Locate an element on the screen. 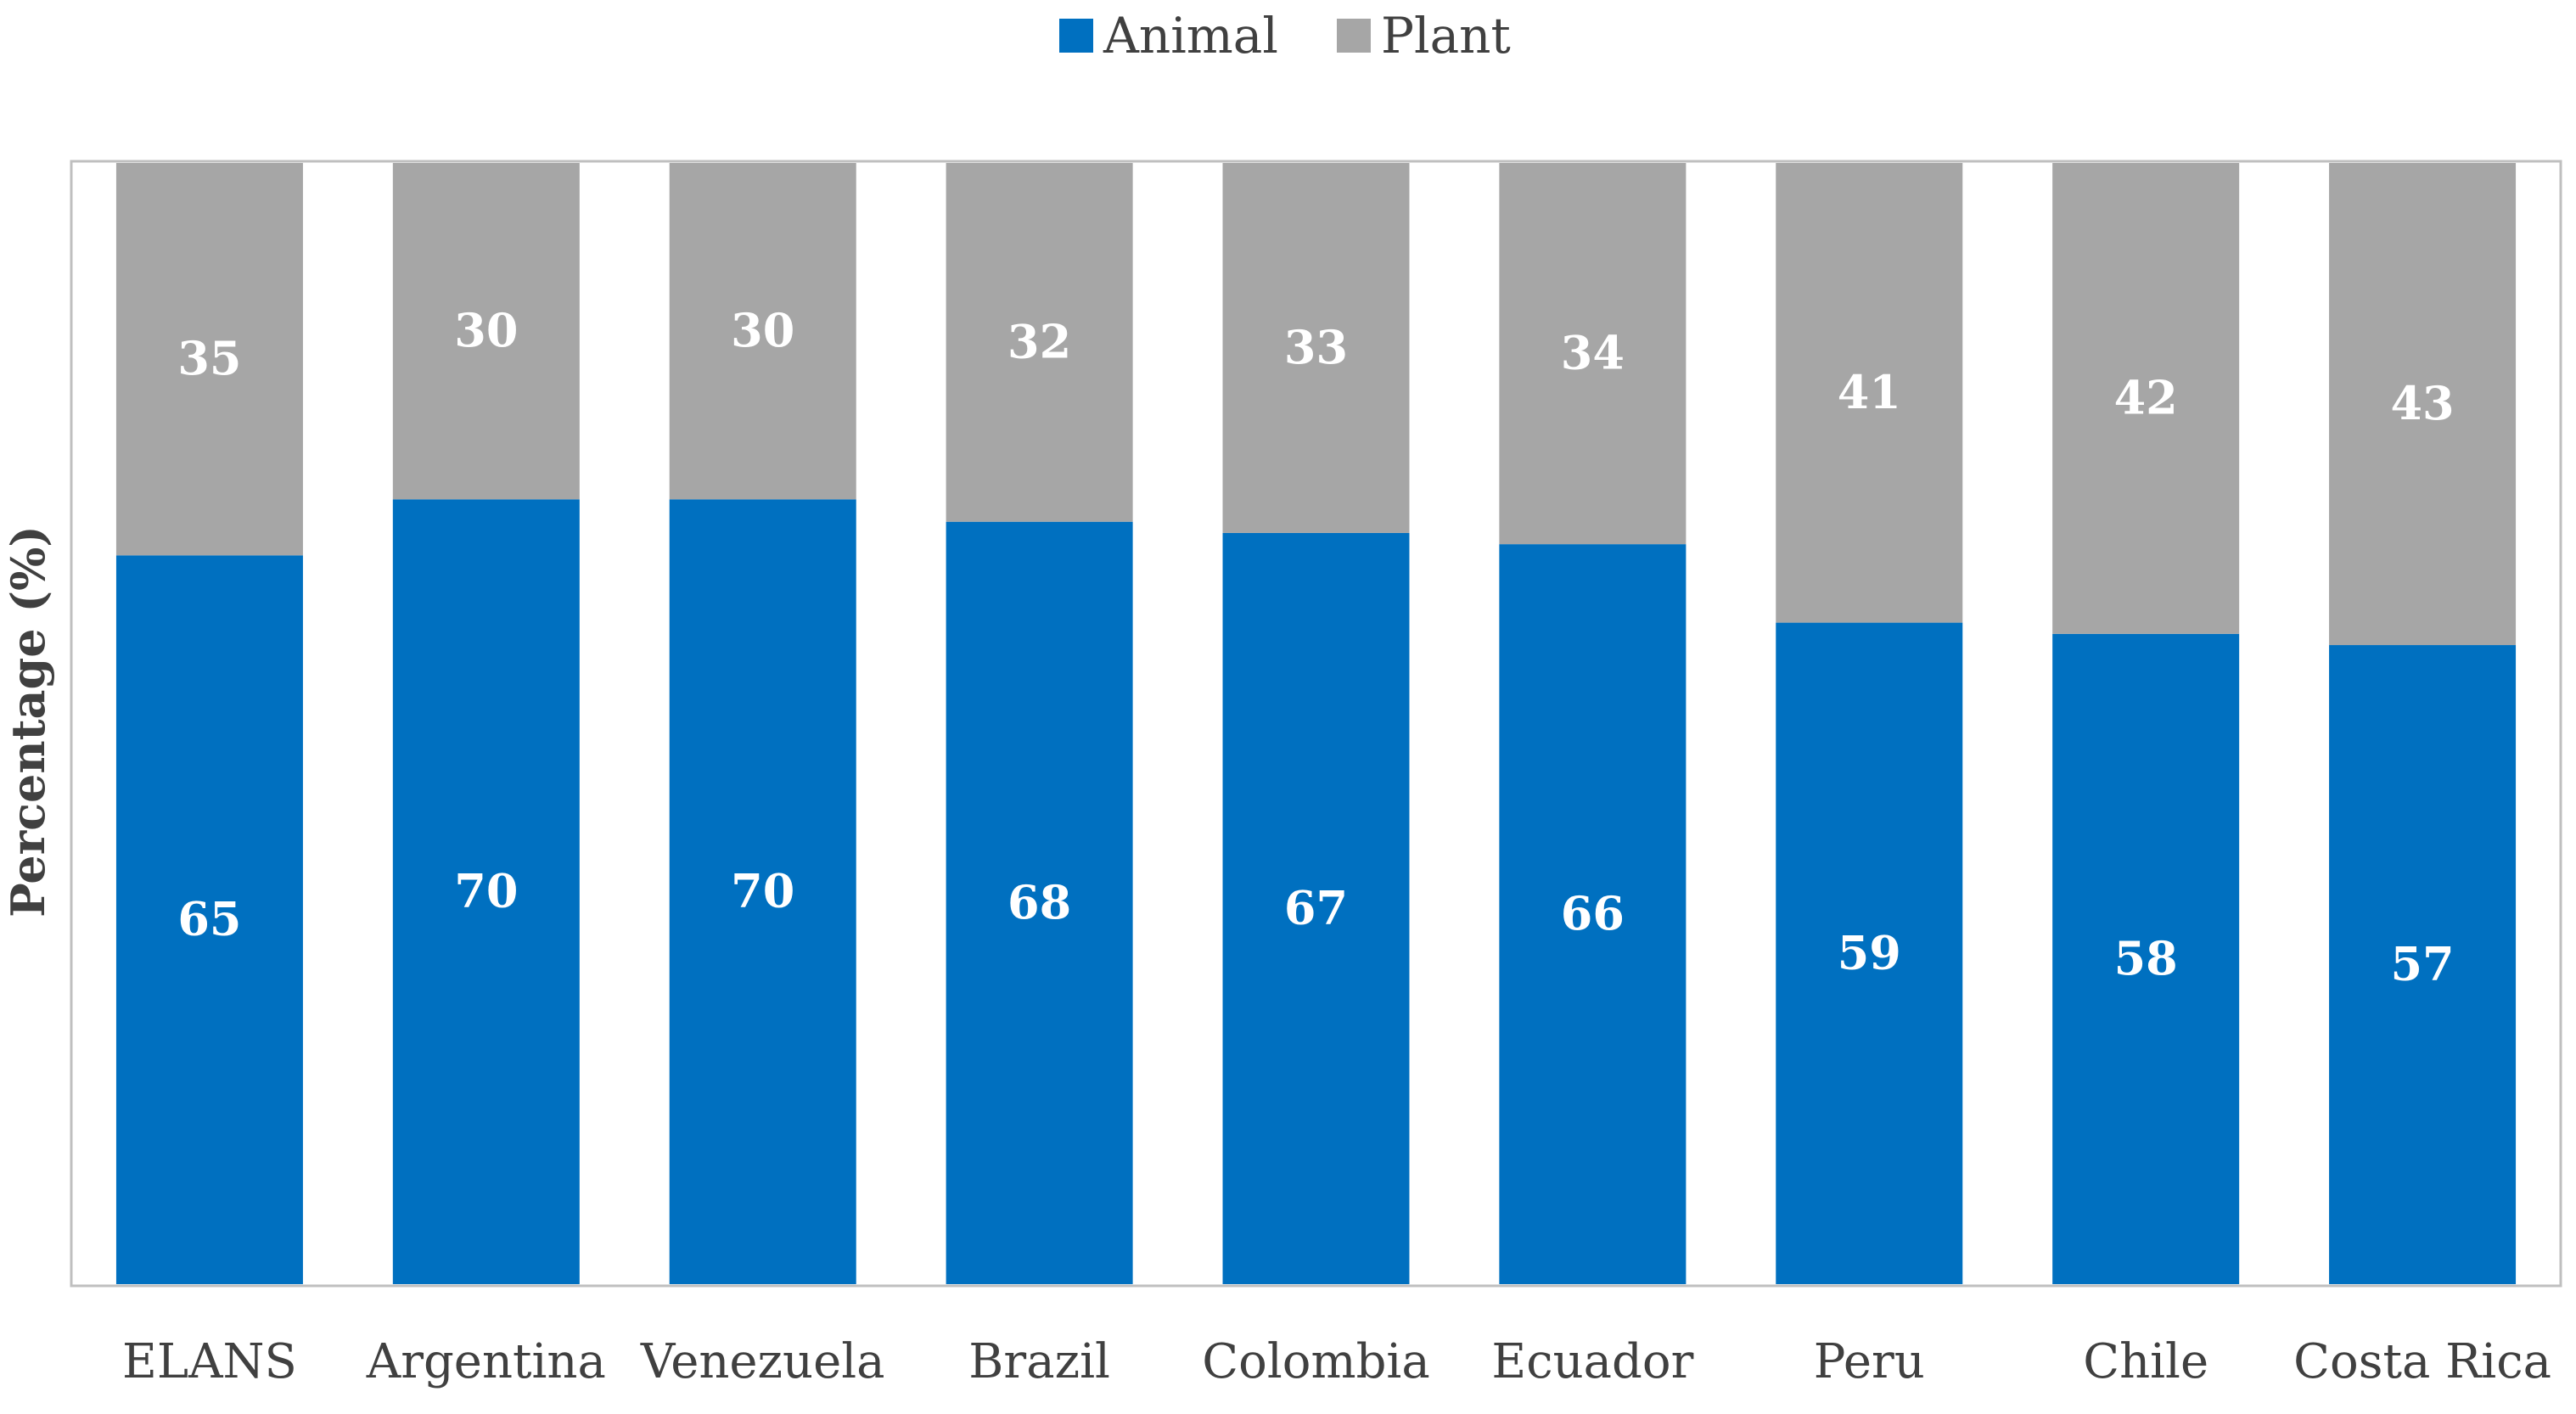 The height and width of the screenshot is (1414, 2576). data-label-plant-argentina: 30 is located at coordinates (486, 330).